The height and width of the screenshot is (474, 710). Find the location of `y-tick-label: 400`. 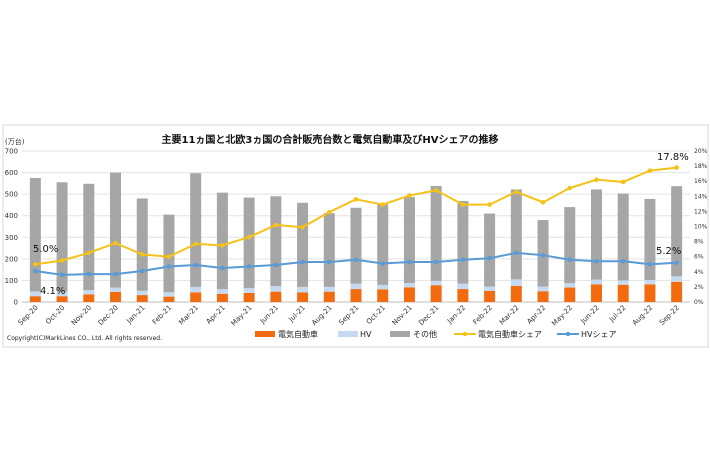

y-tick-label: 400 is located at coordinates (11, 216).